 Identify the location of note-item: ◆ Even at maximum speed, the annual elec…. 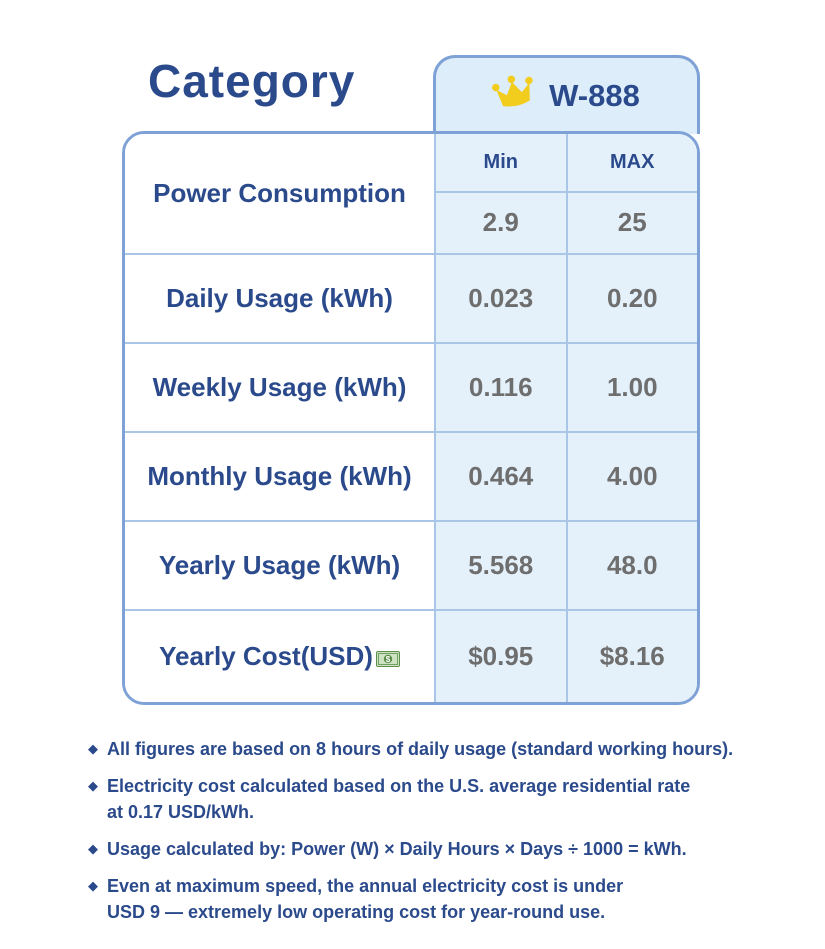
(443, 899).